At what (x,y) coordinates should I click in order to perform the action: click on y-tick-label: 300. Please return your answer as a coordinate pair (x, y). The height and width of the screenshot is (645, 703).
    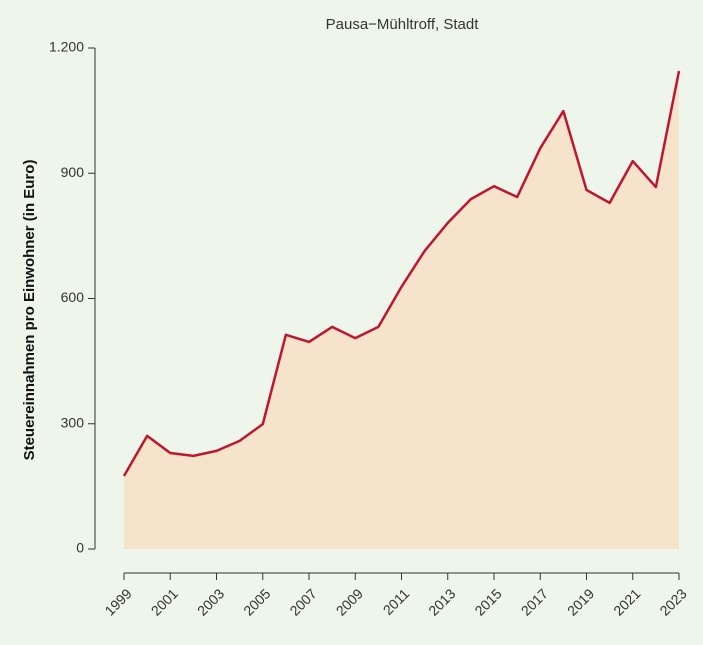
    Looking at the image, I should click on (73, 422).